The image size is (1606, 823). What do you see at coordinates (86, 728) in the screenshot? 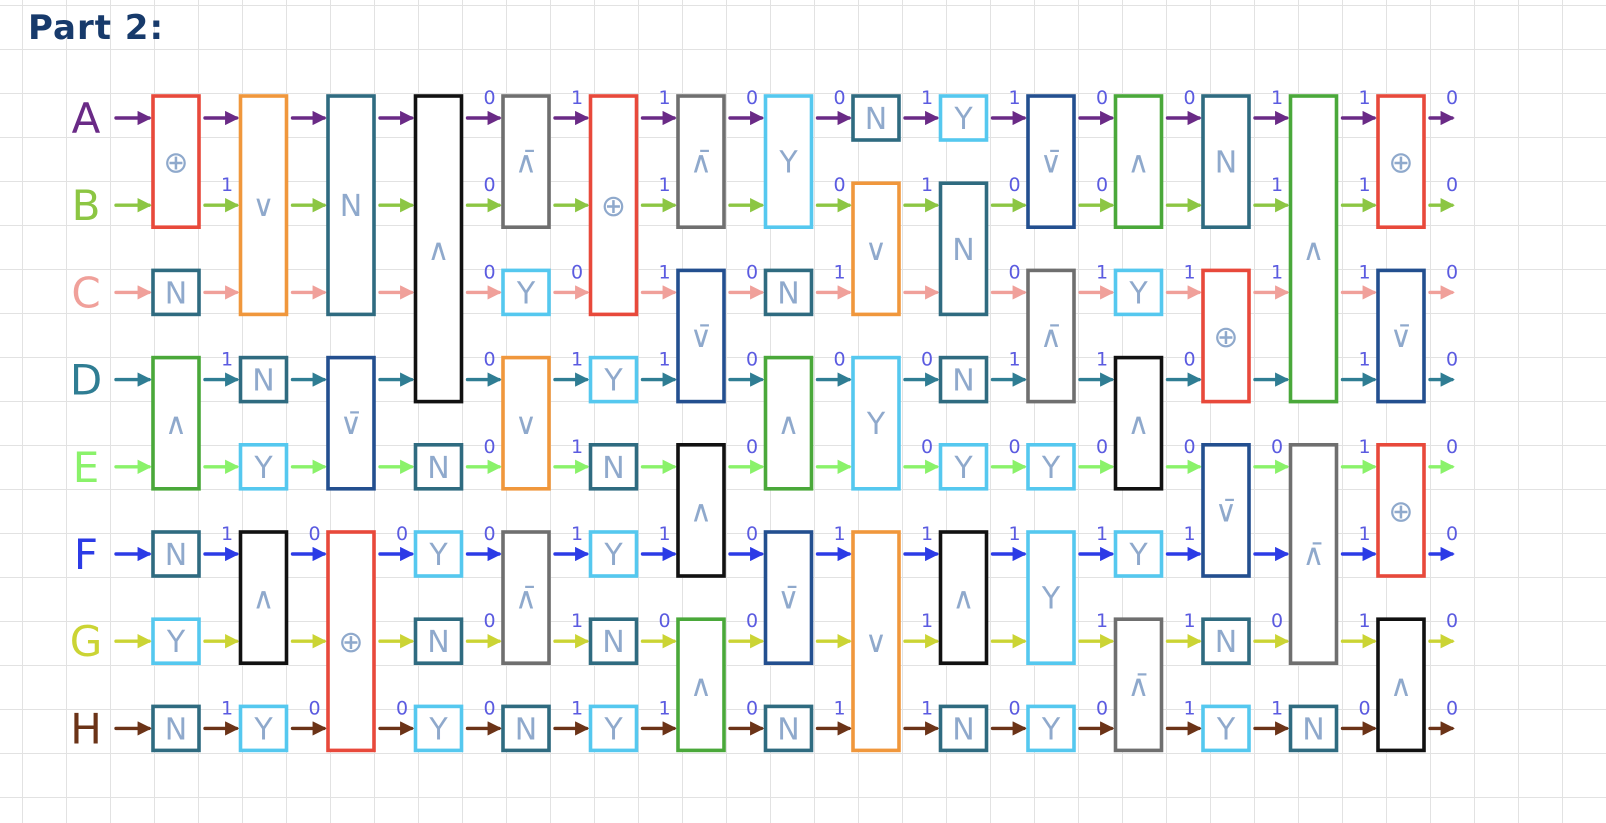
I see `line-label-h: H` at bounding box center [86, 728].